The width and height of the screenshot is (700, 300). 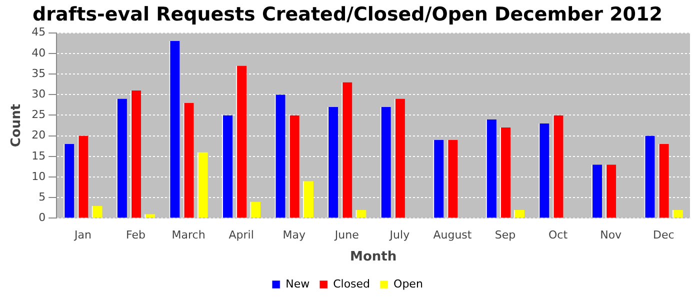 What do you see at coordinates (39, 73) in the screenshot?
I see `y-tick-label: 35` at bounding box center [39, 73].